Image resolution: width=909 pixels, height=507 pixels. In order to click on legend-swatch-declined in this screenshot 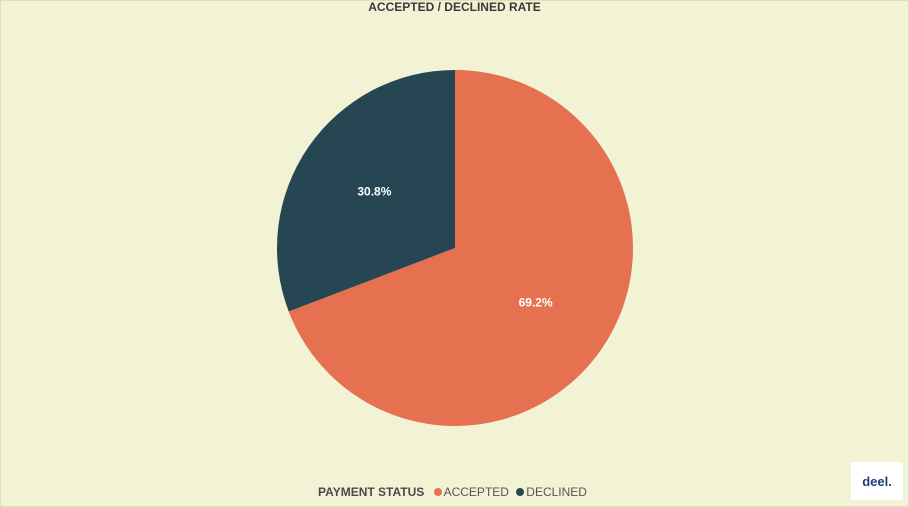, I will do `click(520, 492)`.